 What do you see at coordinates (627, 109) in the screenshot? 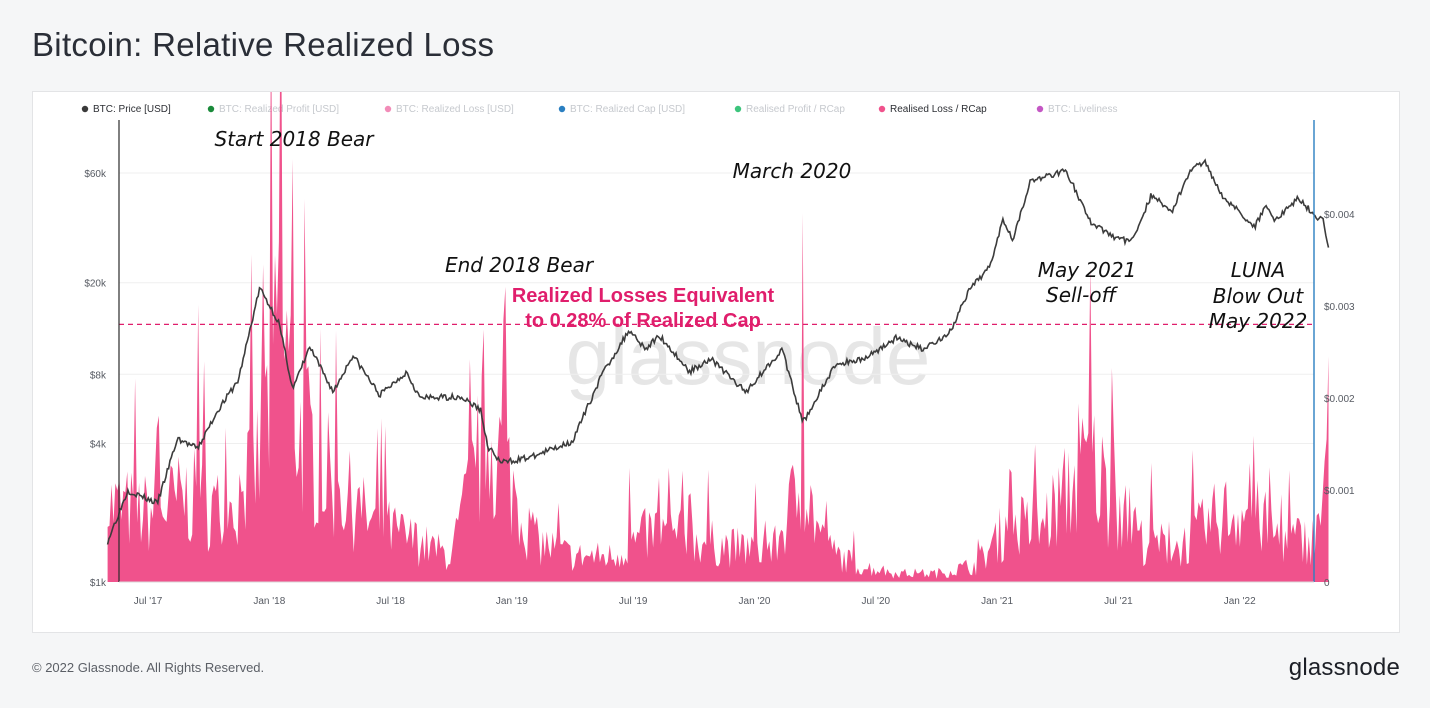
I see `legend-label: BTC: Realized Cap [USD]` at bounding box center [627, 109].